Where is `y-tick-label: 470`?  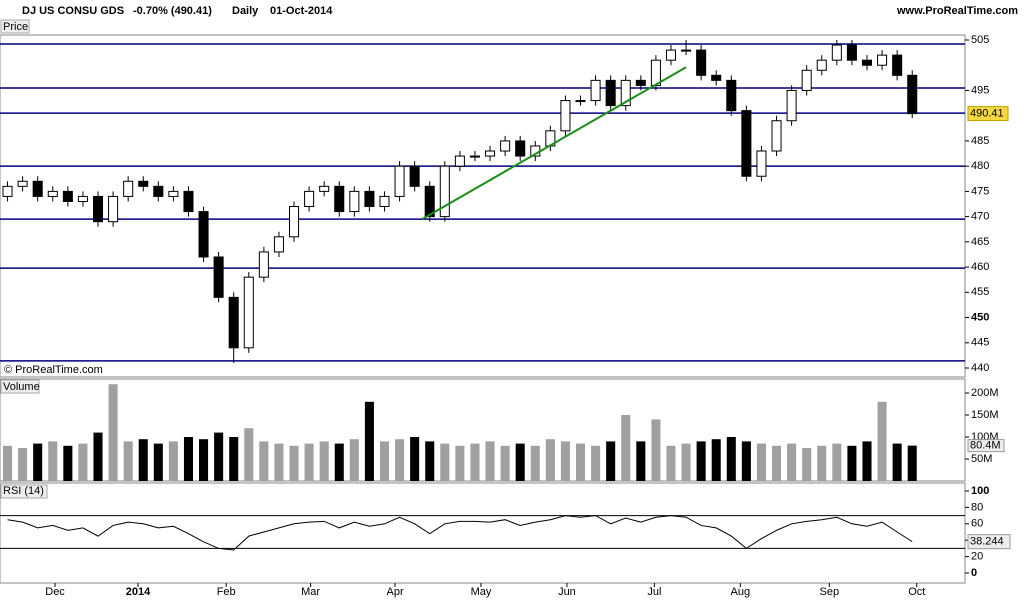
y-tick-label: 470 is located at coordinates (980, 217).